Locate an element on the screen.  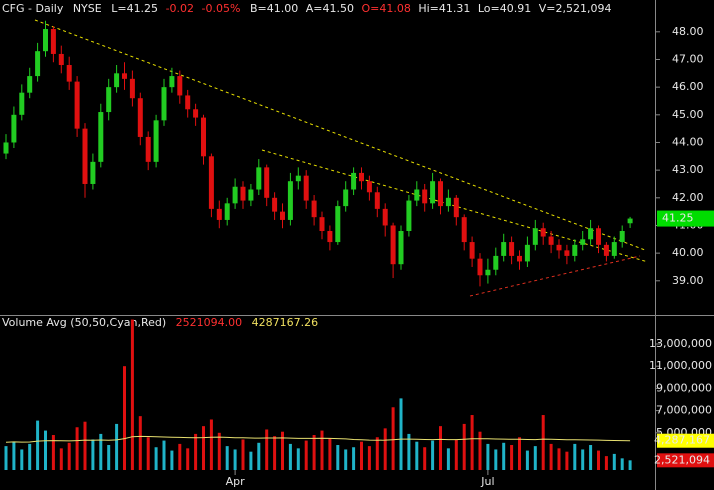
y-tick-label: 39.00 is located at coordinates (688, 280).